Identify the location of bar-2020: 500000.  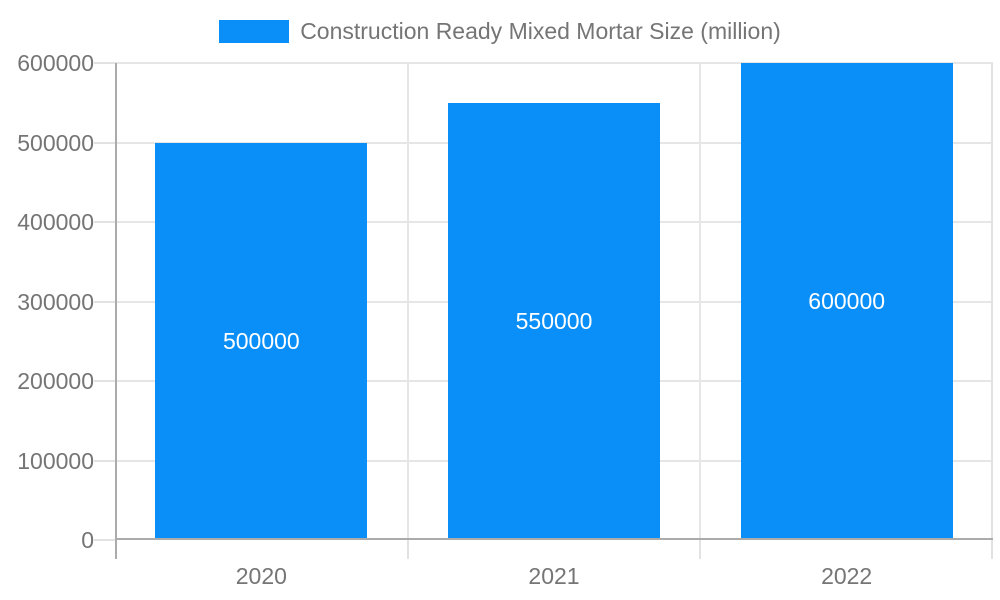
(261, 341).